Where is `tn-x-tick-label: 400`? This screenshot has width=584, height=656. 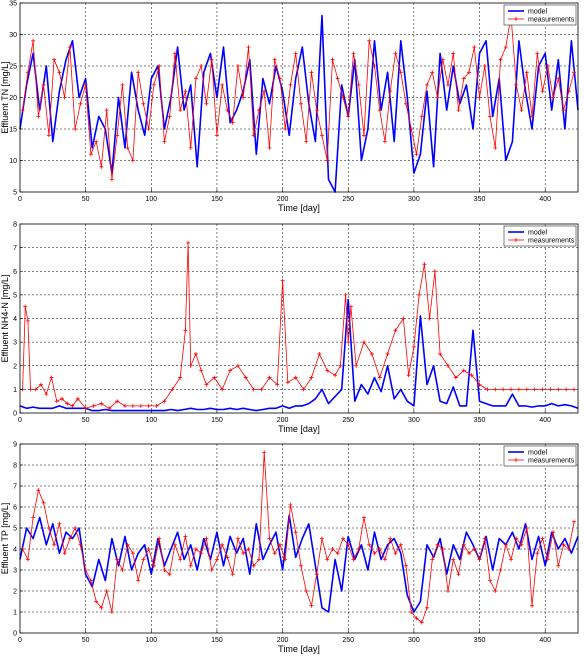
tn-x-tick-label: 400 is located at coordinates (545, 199).